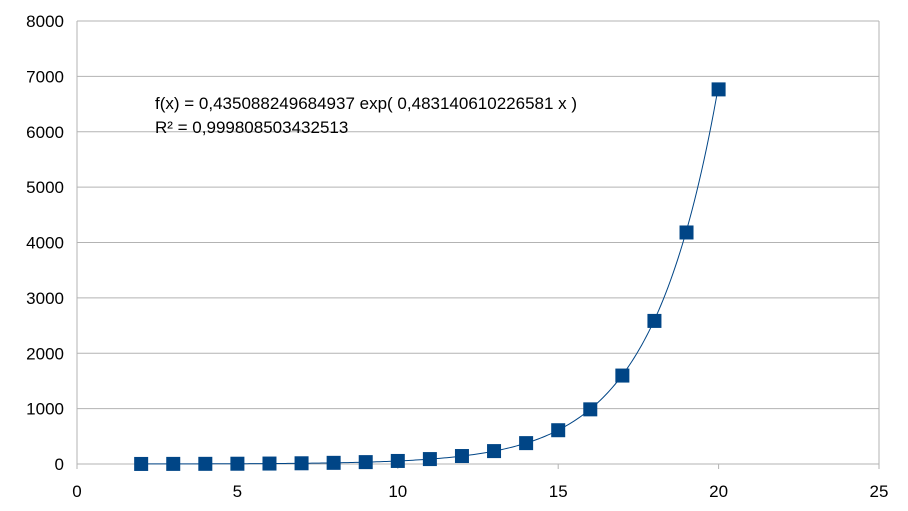  Describe the element at coordinates (622, 375) in the screenshot. I see `data-point-x17` at that location.